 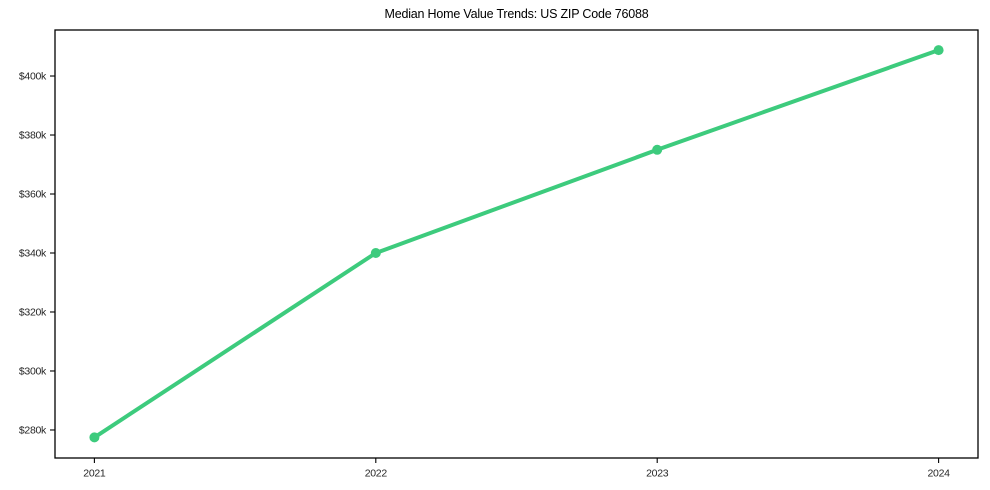 What do you see at coordinates (33, 313) in the screenshot?
I see `y-axis-tick-label: $320k` at bounding box center [33, 313].